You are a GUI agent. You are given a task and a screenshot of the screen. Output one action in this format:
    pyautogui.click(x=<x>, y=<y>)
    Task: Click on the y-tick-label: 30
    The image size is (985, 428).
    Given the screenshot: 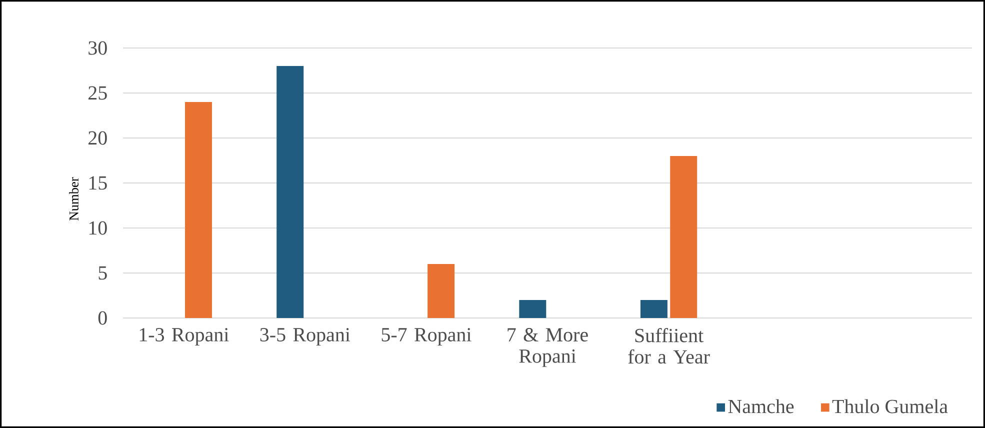 What is the action you would take?
    pyautogui.click(x=97, y=48)
    